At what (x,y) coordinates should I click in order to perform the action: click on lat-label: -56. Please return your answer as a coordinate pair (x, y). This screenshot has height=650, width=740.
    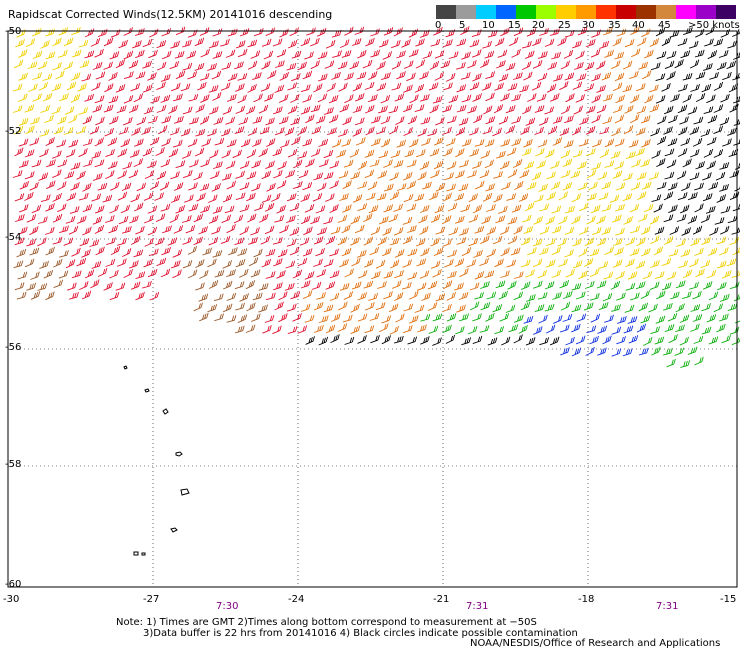
    Looking at the image, I should click on (13, 347).